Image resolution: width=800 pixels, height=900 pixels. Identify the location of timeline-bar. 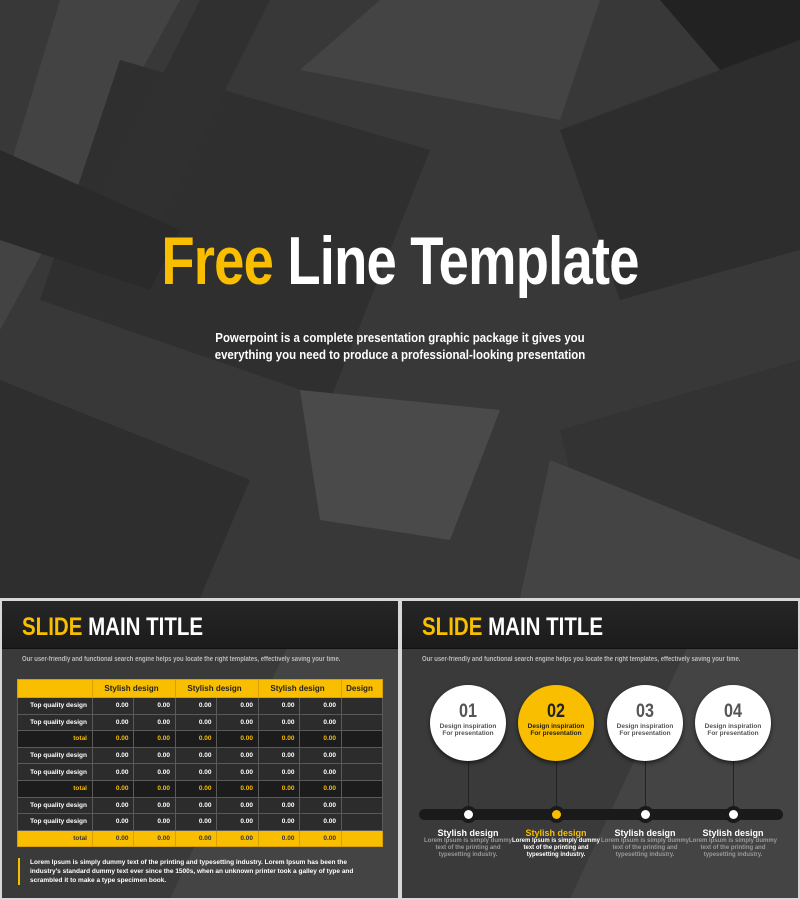
(601, 814).